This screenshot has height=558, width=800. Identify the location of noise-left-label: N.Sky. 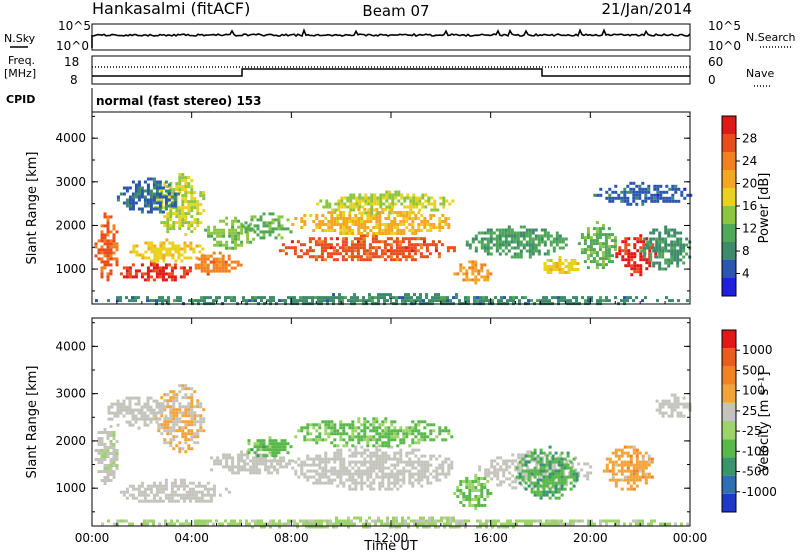
(20, 38).